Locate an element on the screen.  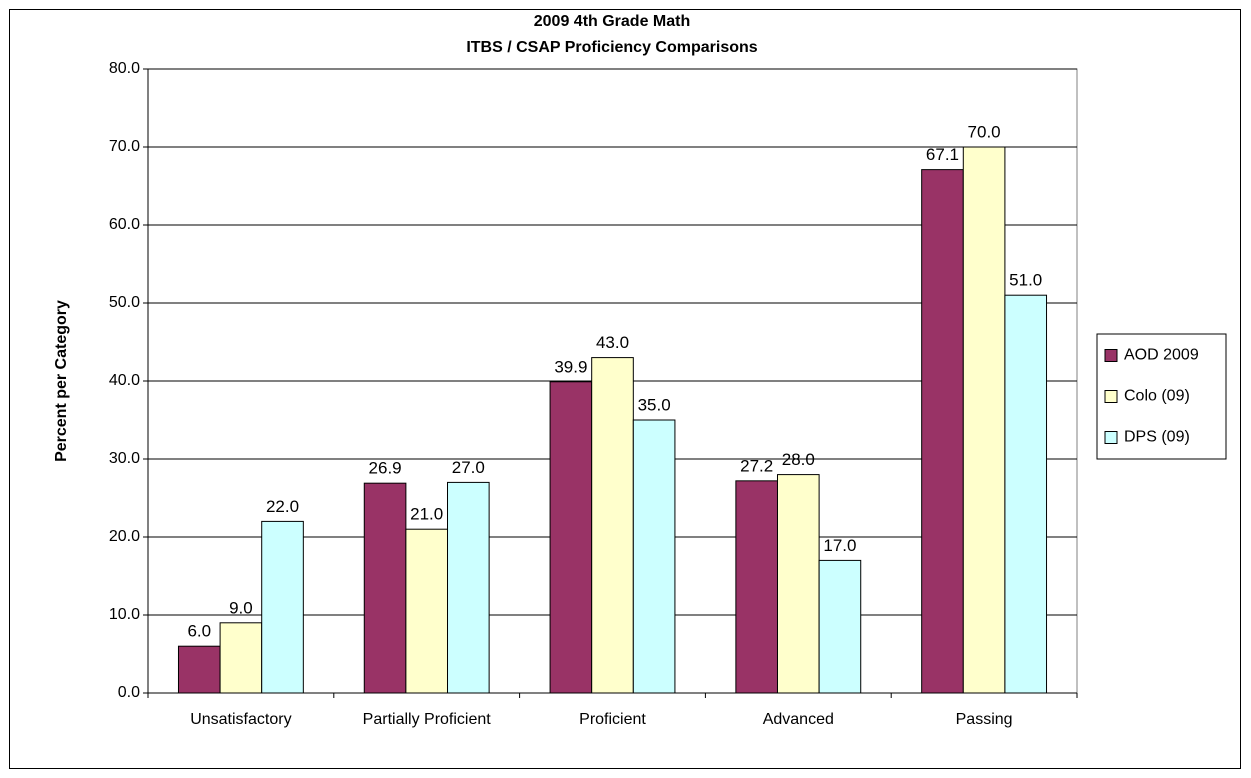
y-tick-label: 10.0 is located at coordinates (124, 614).